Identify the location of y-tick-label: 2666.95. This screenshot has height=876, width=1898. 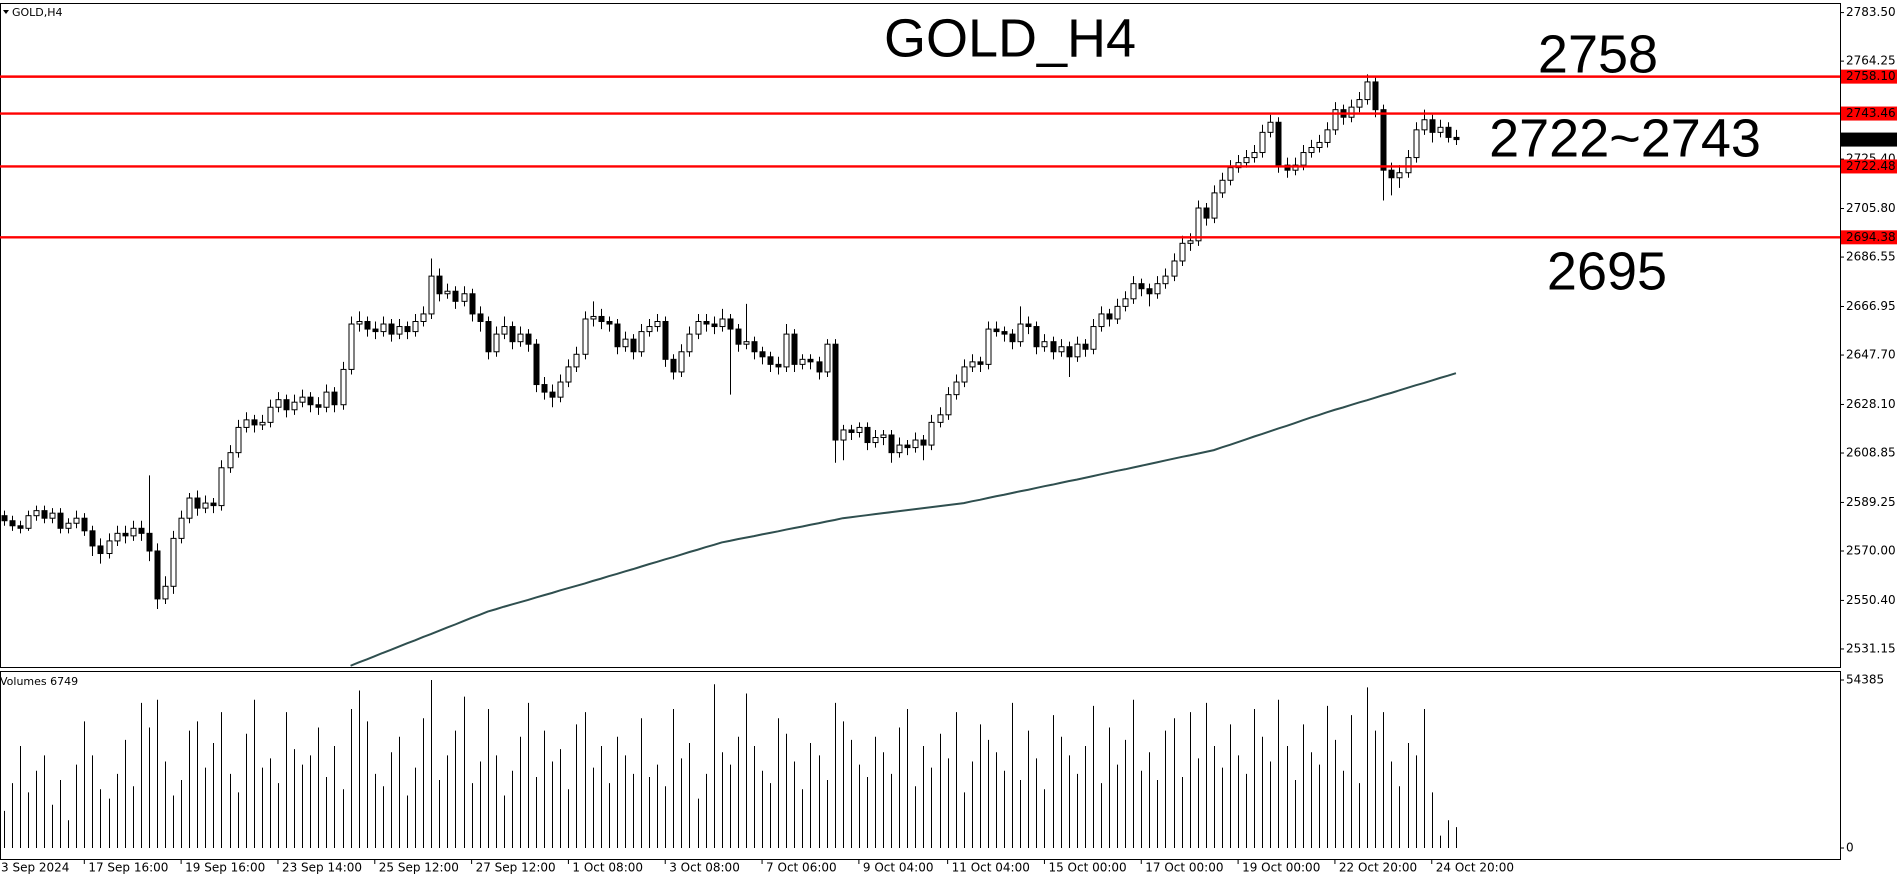
(1871, 306).